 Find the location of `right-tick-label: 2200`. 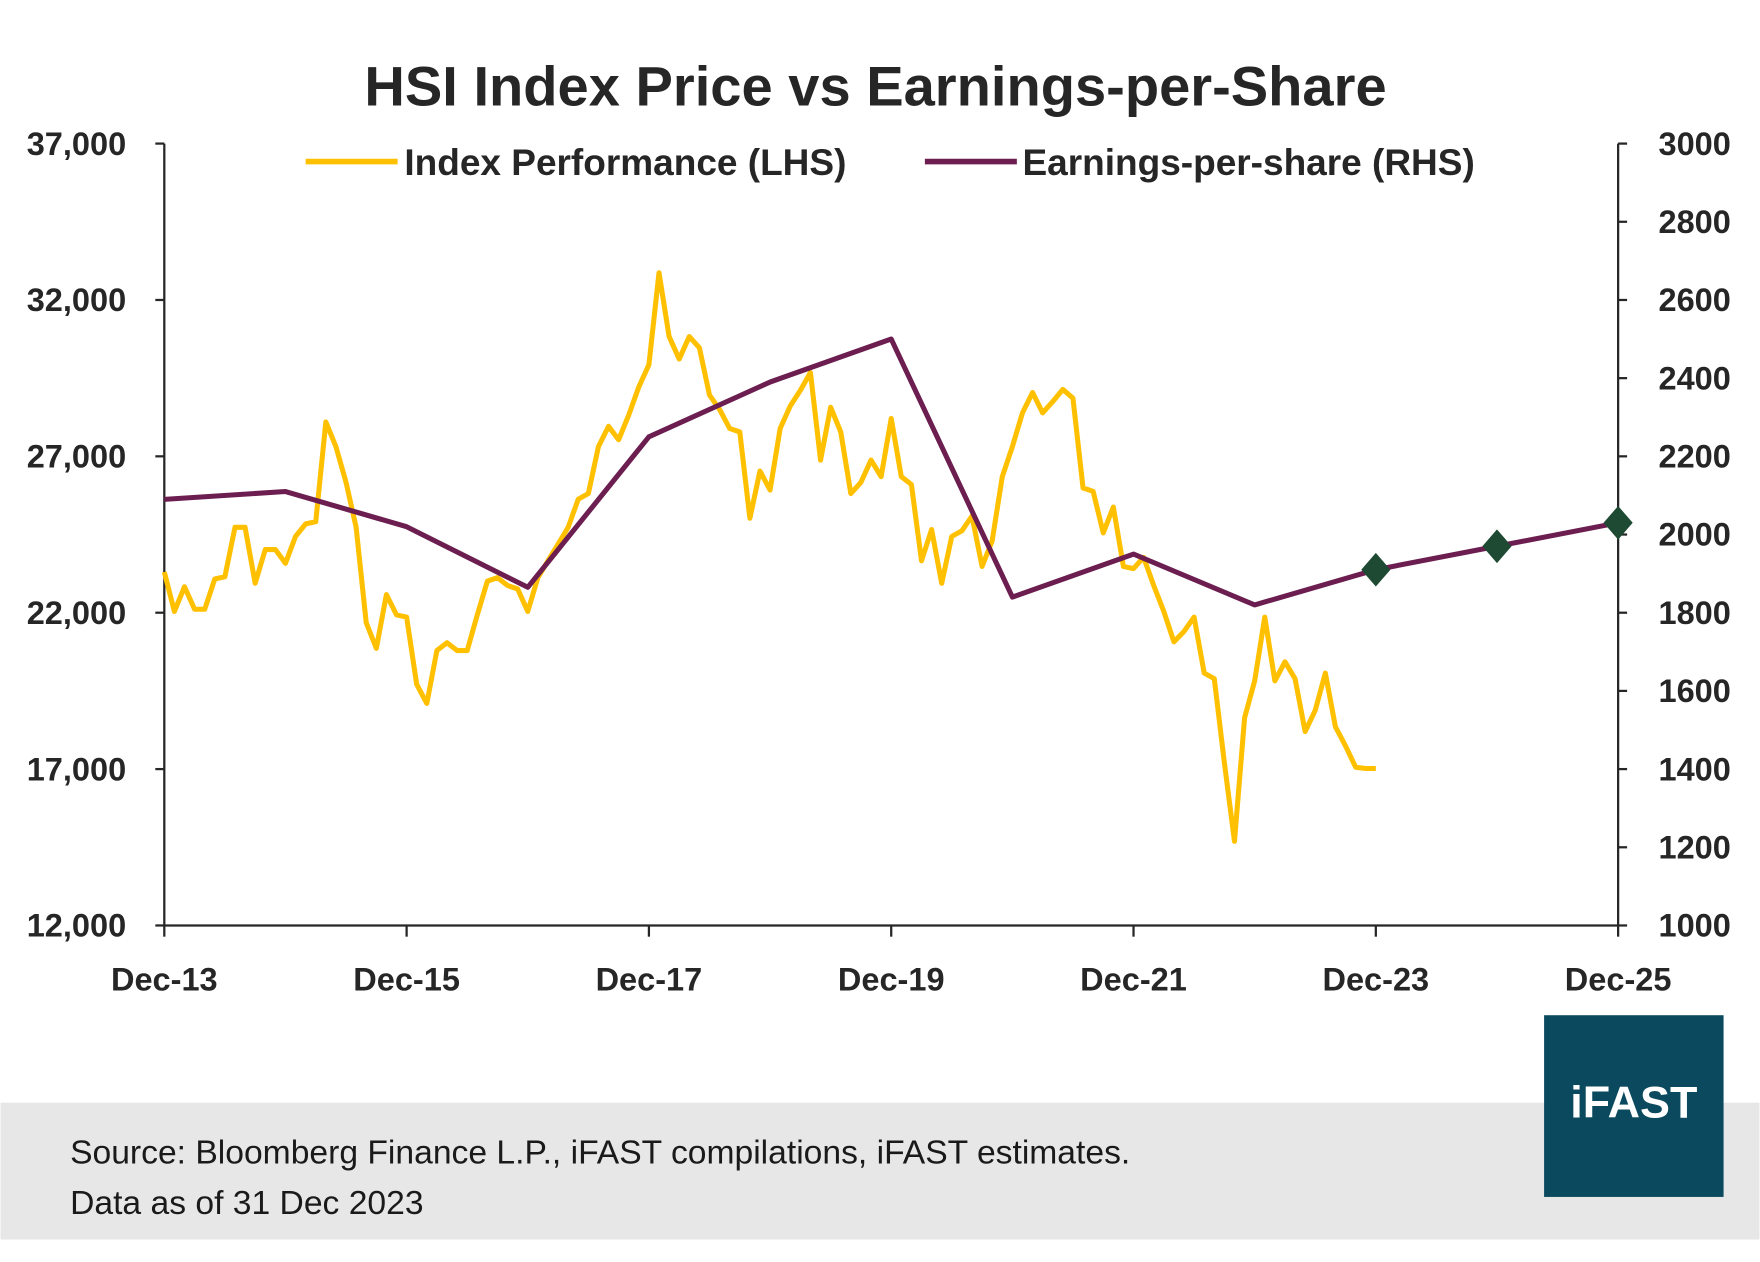

right-tick-label: 2200 is located at coordinates (1695, 457).